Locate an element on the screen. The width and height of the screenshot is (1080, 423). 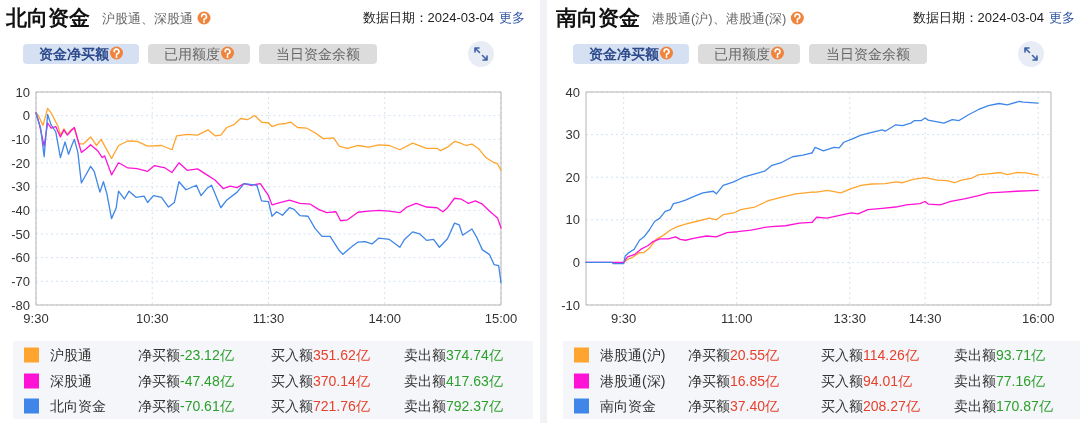
legend-label: 港股通(深) is located at coordinates (633, 381).